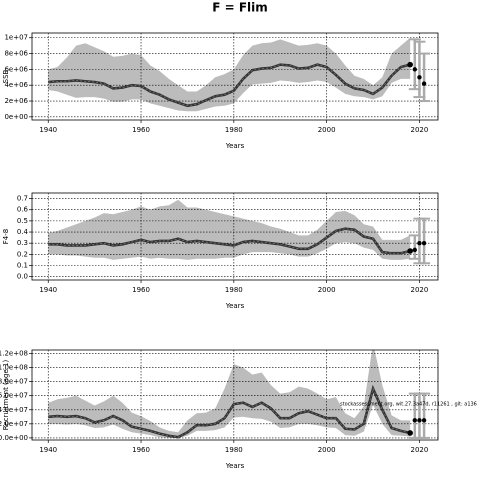  What do you see at coordinates (14, 410) in the screenshot?
I see `y-tick-label: 4.0e+07` at bounding box center [14, 410].